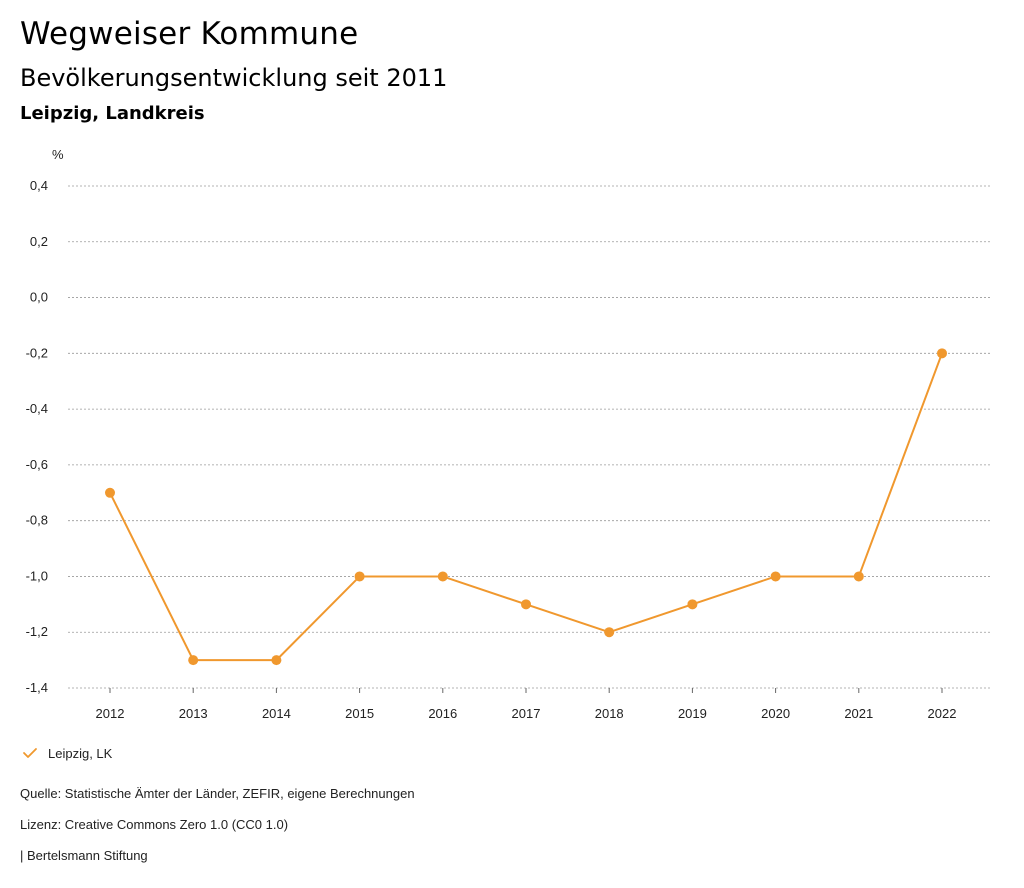 This screenshot has width=1024, height=888. What do you see at coordinates (84, 855) in the screenshot?
I see `publisher-note: | Bertelsmann Stiftung` at bounding box center [84, 855].